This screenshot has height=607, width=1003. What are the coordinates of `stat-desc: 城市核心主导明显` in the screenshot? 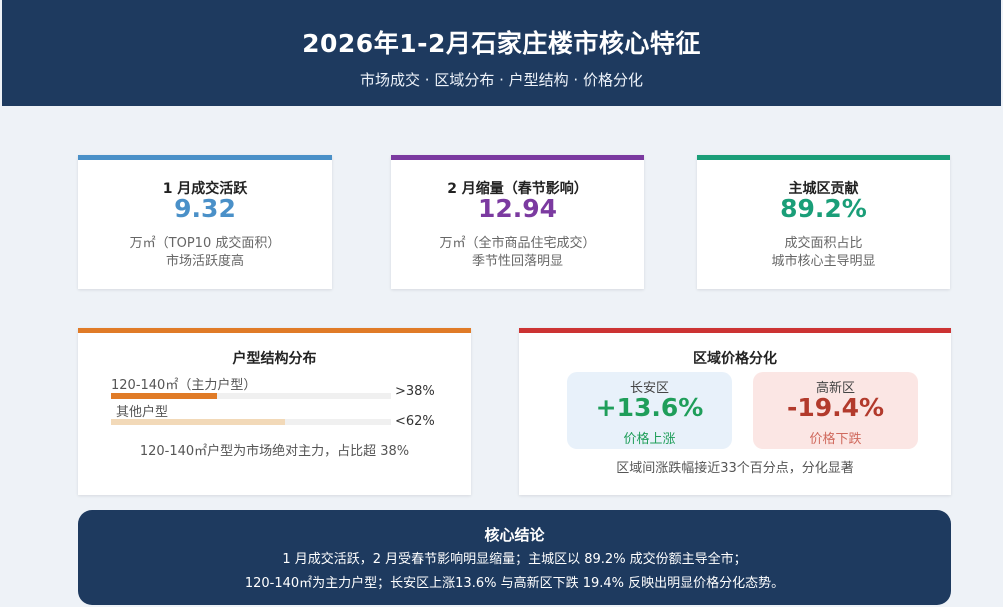 It's located at (823, 261).